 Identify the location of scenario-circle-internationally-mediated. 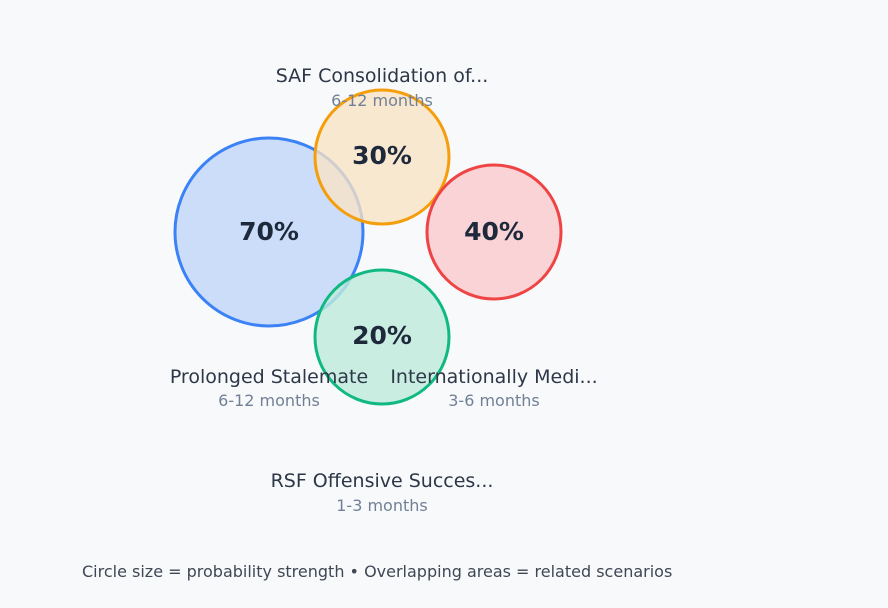
(494, 232).